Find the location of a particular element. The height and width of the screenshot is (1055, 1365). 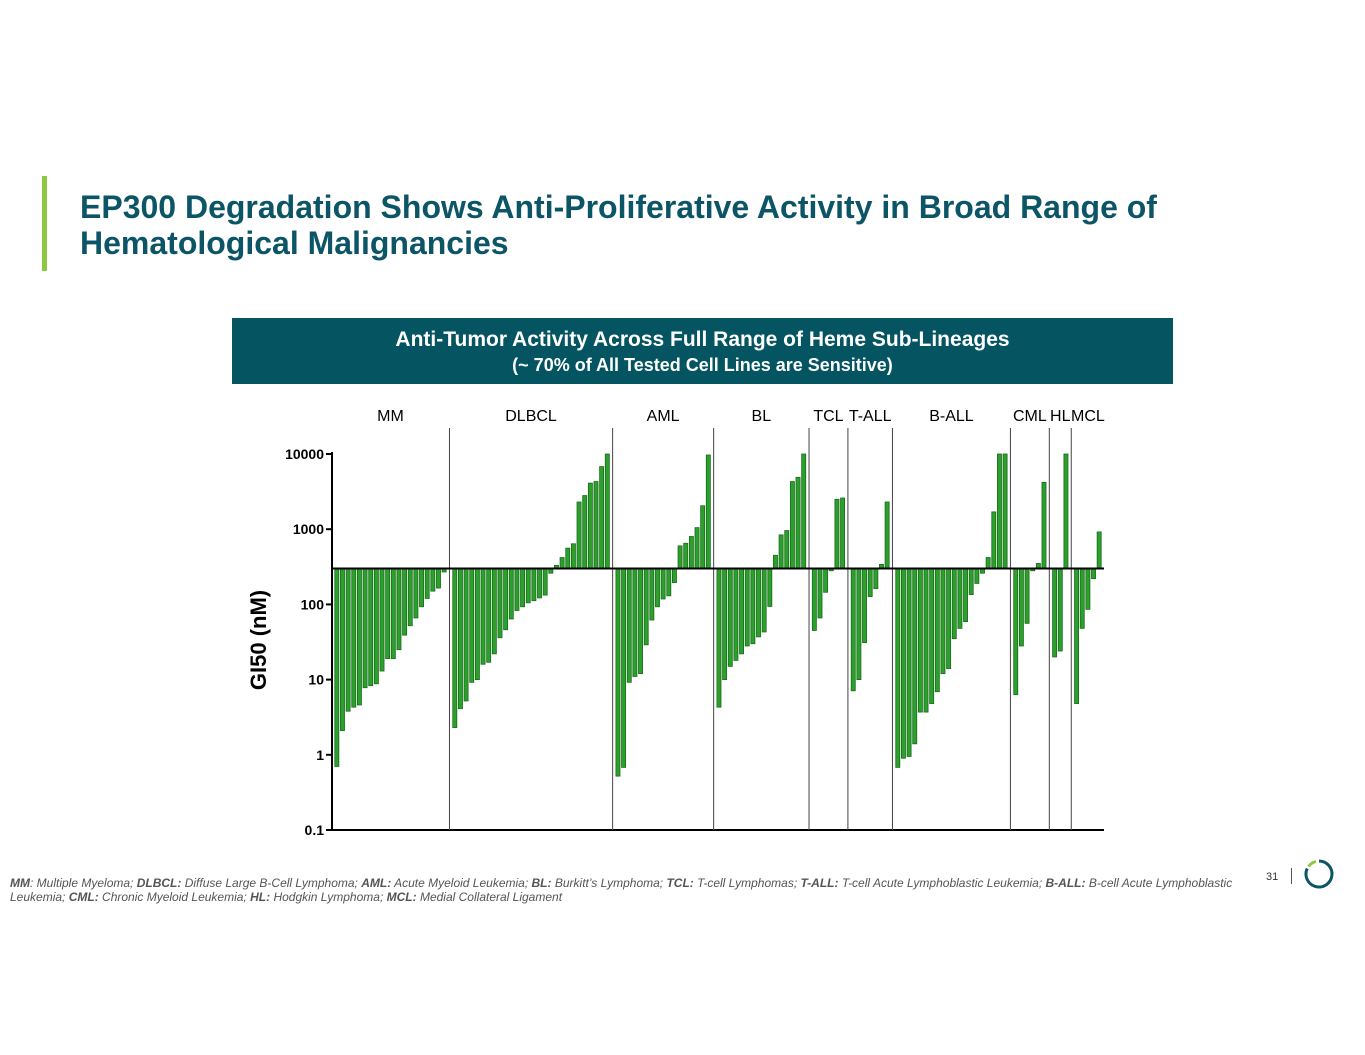

group-label: B-ALL is located at coordinates (951, 416).